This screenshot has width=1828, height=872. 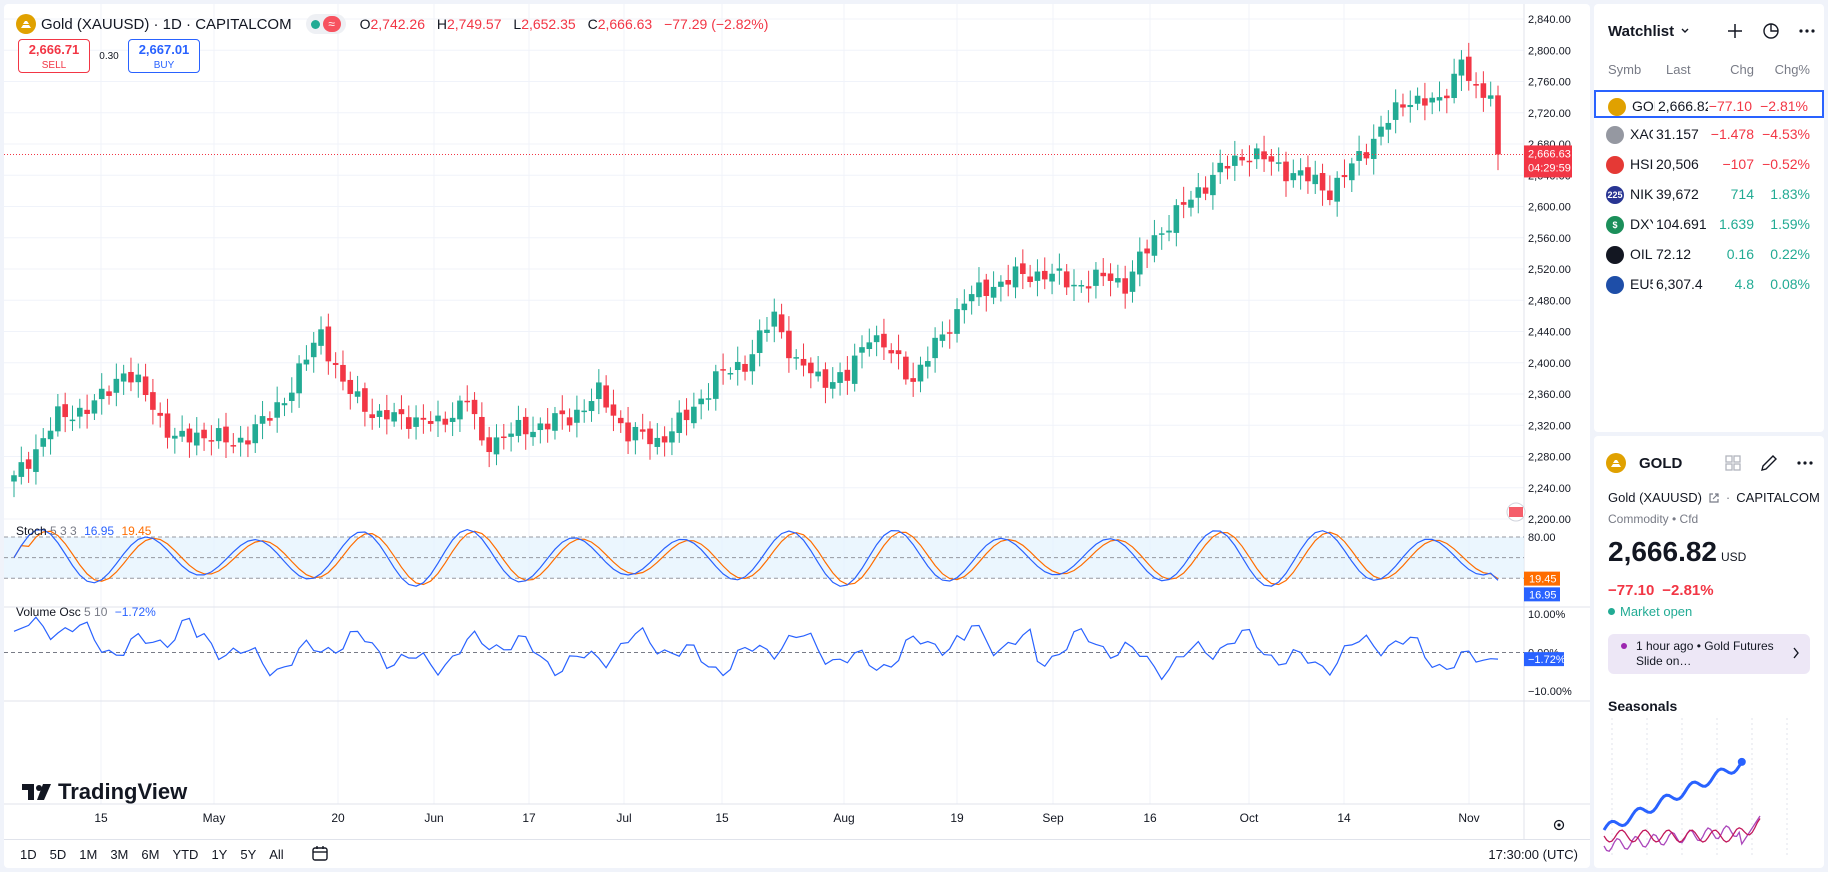 I want to click on details-symbol: GOLD, so click(x=1661, y=463).